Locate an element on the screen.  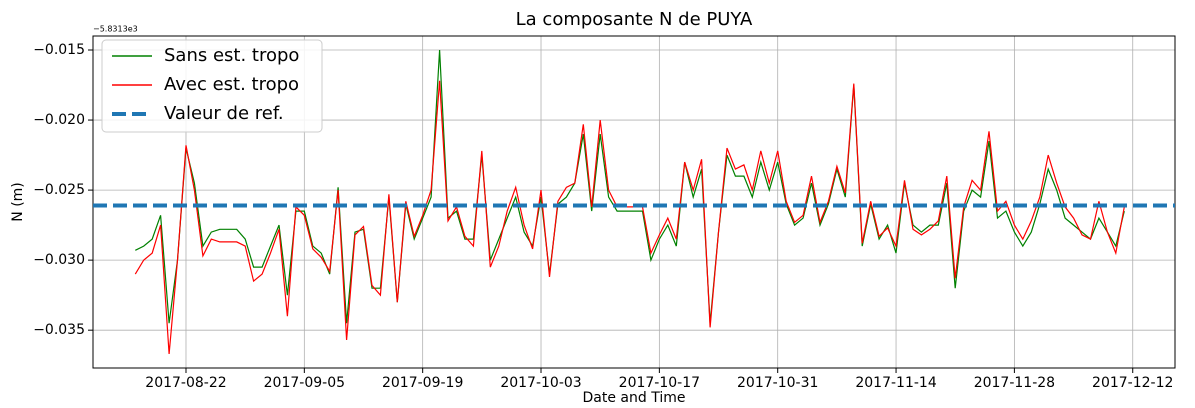
x-tick-label: 2017-11-28 is located at coordinates (1014, 383).